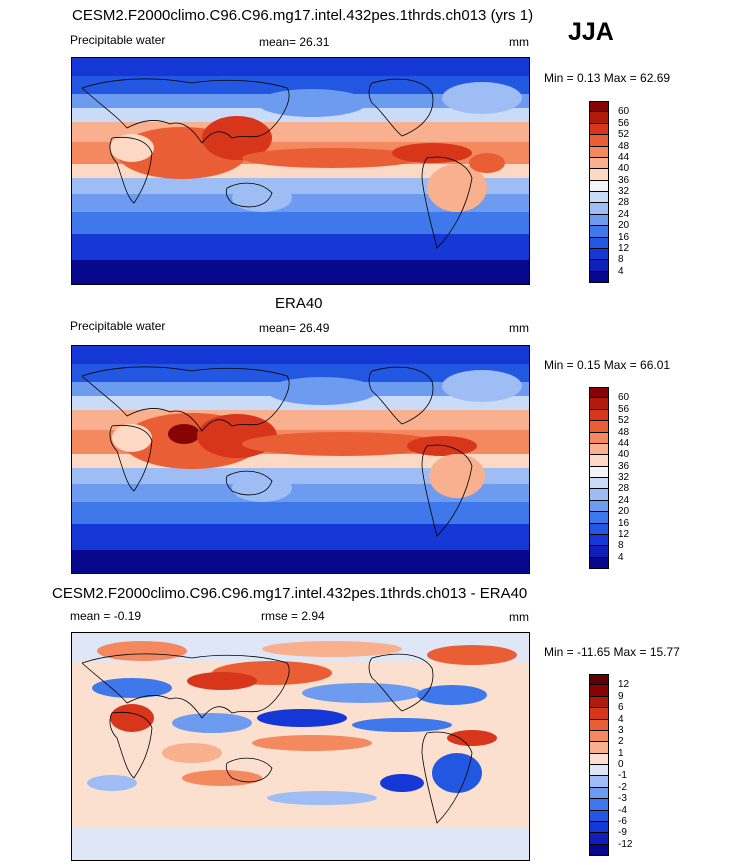  I want to click on panel-1-units: mm, so click(519, 42).